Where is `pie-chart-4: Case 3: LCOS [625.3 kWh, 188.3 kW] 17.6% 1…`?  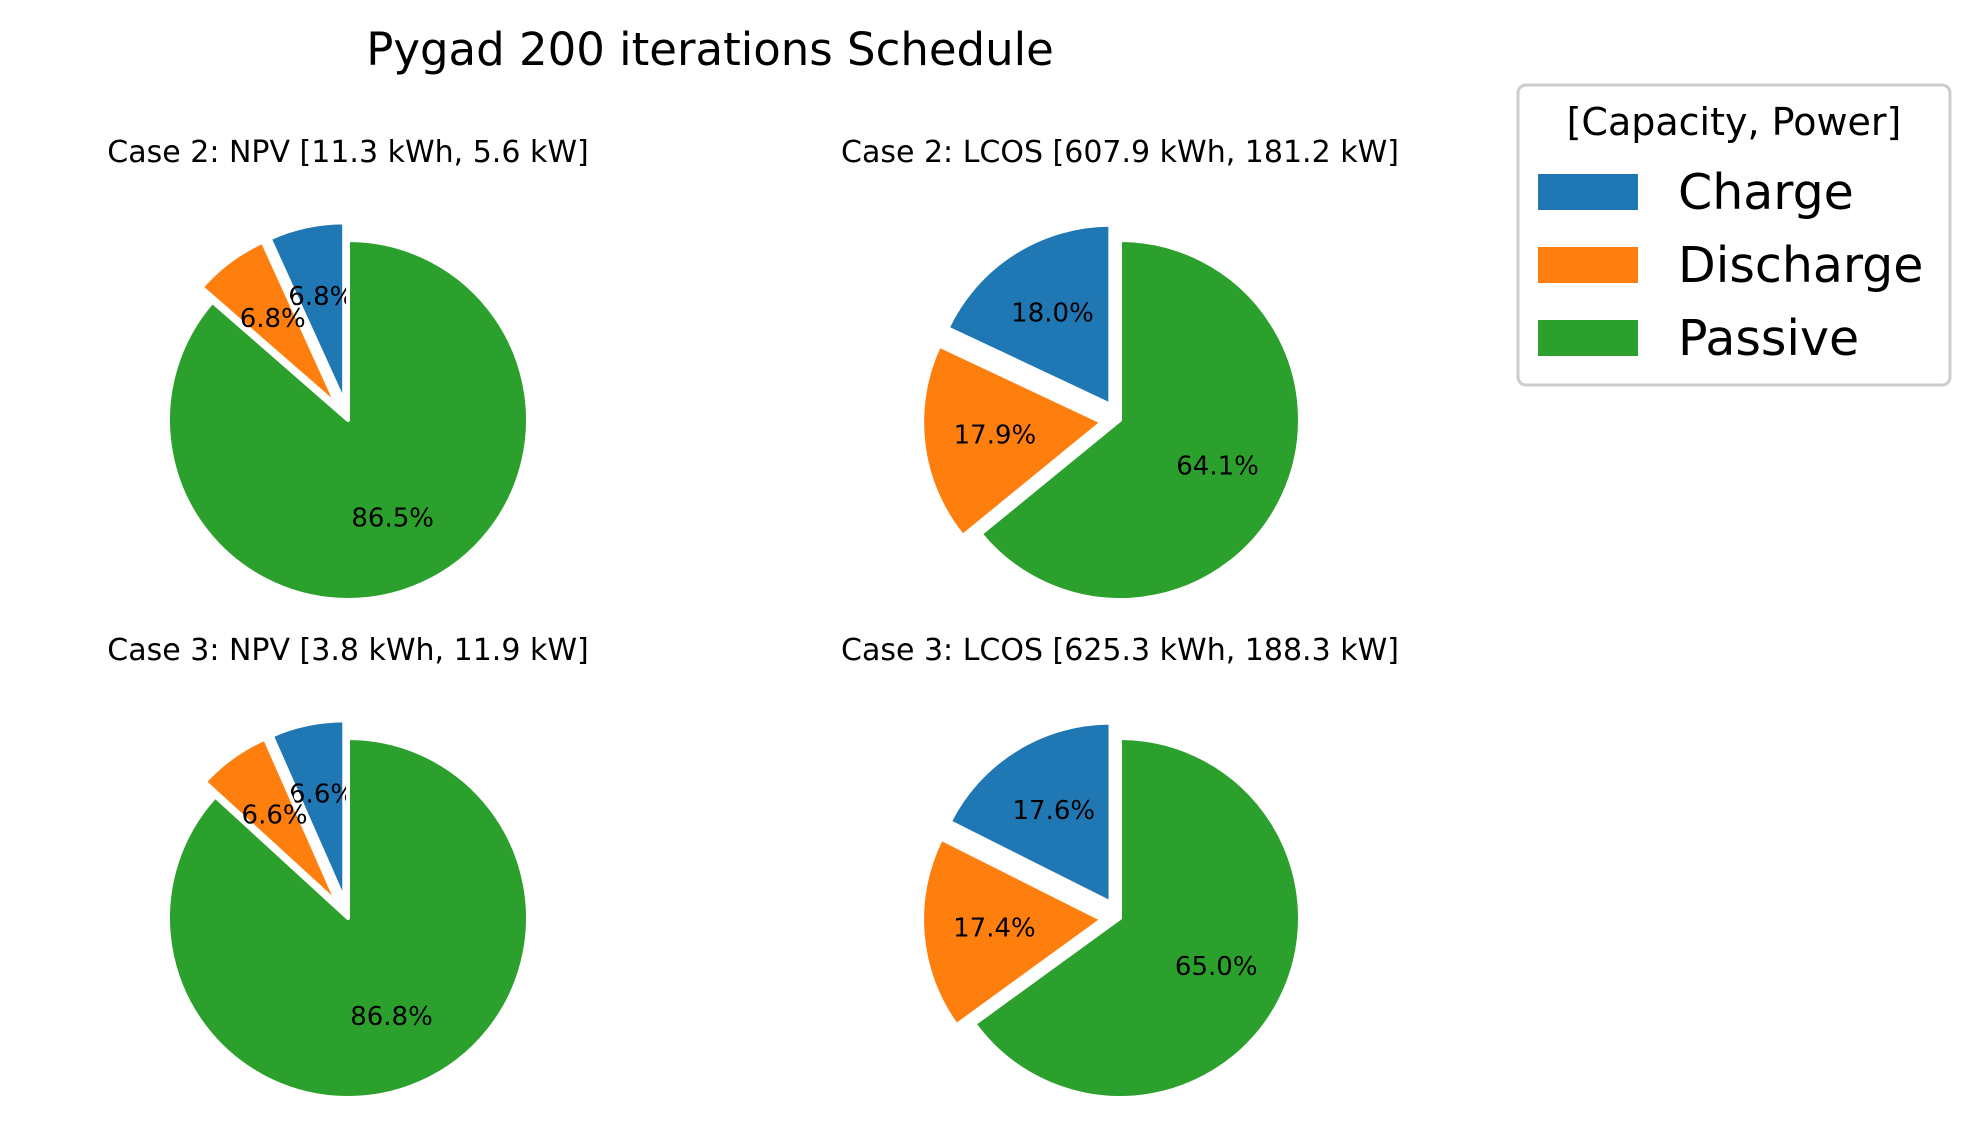 pie-chart-4: Case 3: LCOS [625.3 kWh, 188.3 kW] 17.6% 1… is located at coordinates (1120, 866).